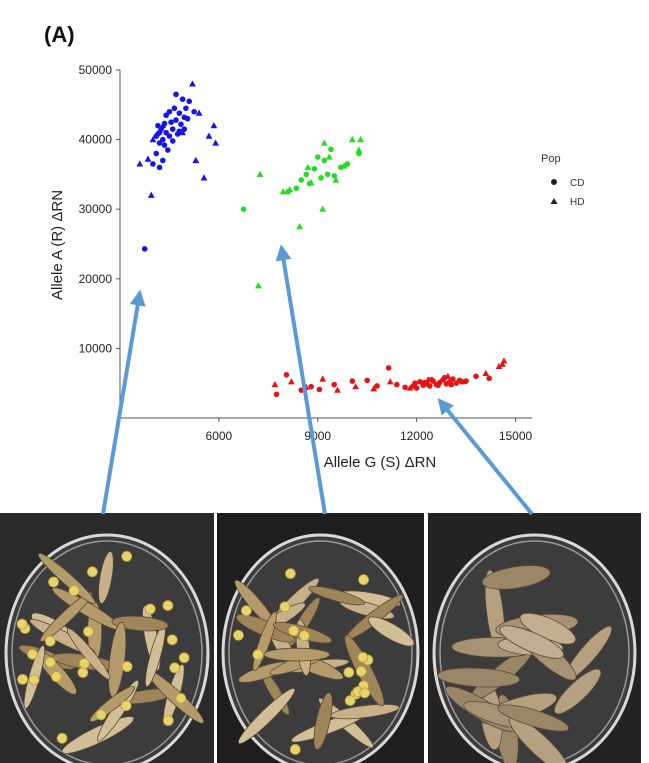 Image resolution: width=649 pixels, height=763 pixels. Describe the element at coordinates (317, 436) in the screenshot. I see `x-tick-label: 9000` at that location.